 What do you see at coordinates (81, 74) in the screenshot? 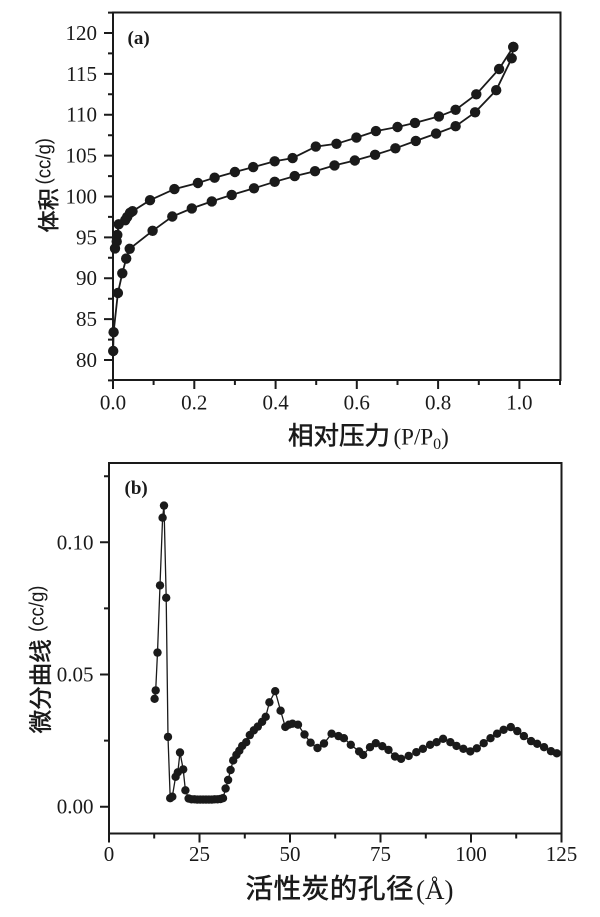
I see `svg-text: 115` at bounding box center [81, 74].